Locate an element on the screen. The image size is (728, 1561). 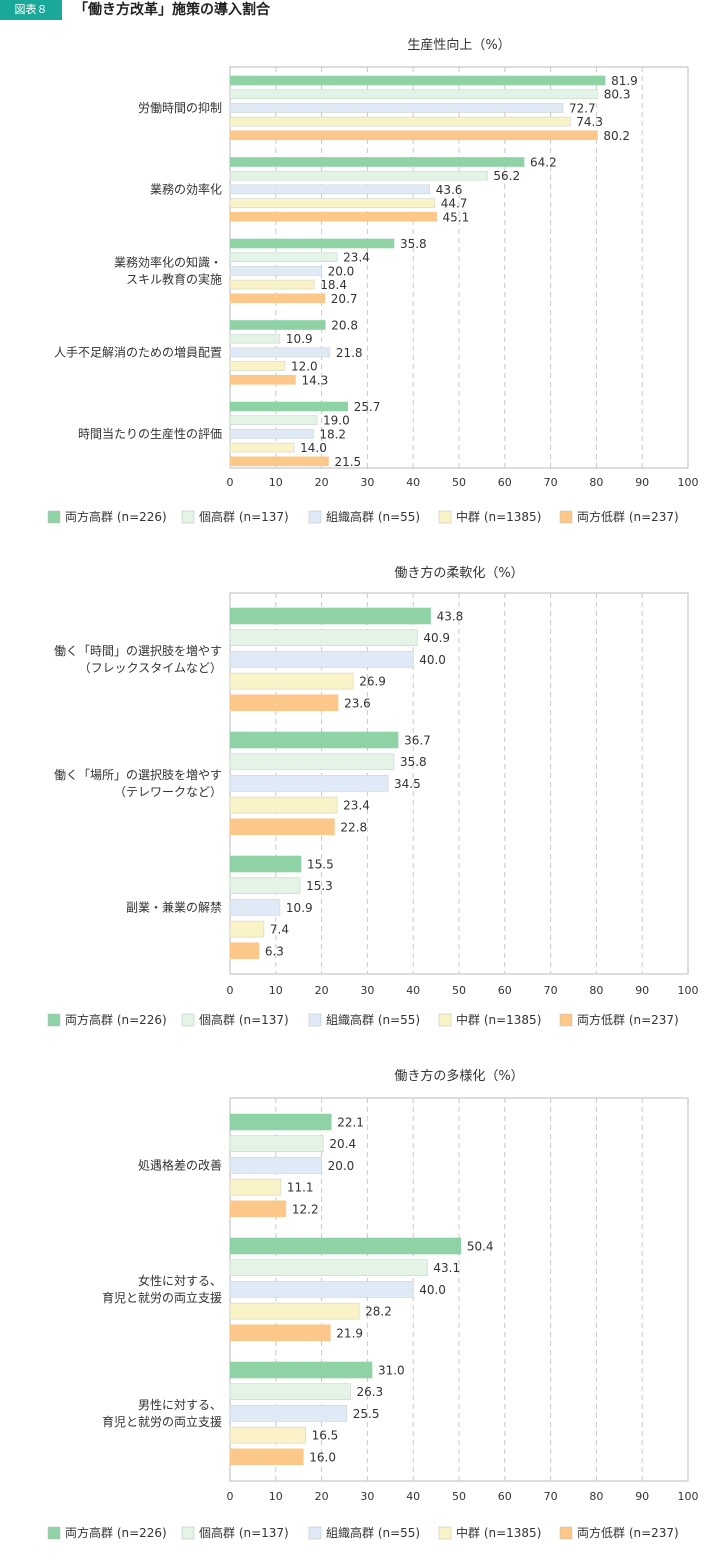
bar-value-label: 74.3 is located at coordinates (589, 122).